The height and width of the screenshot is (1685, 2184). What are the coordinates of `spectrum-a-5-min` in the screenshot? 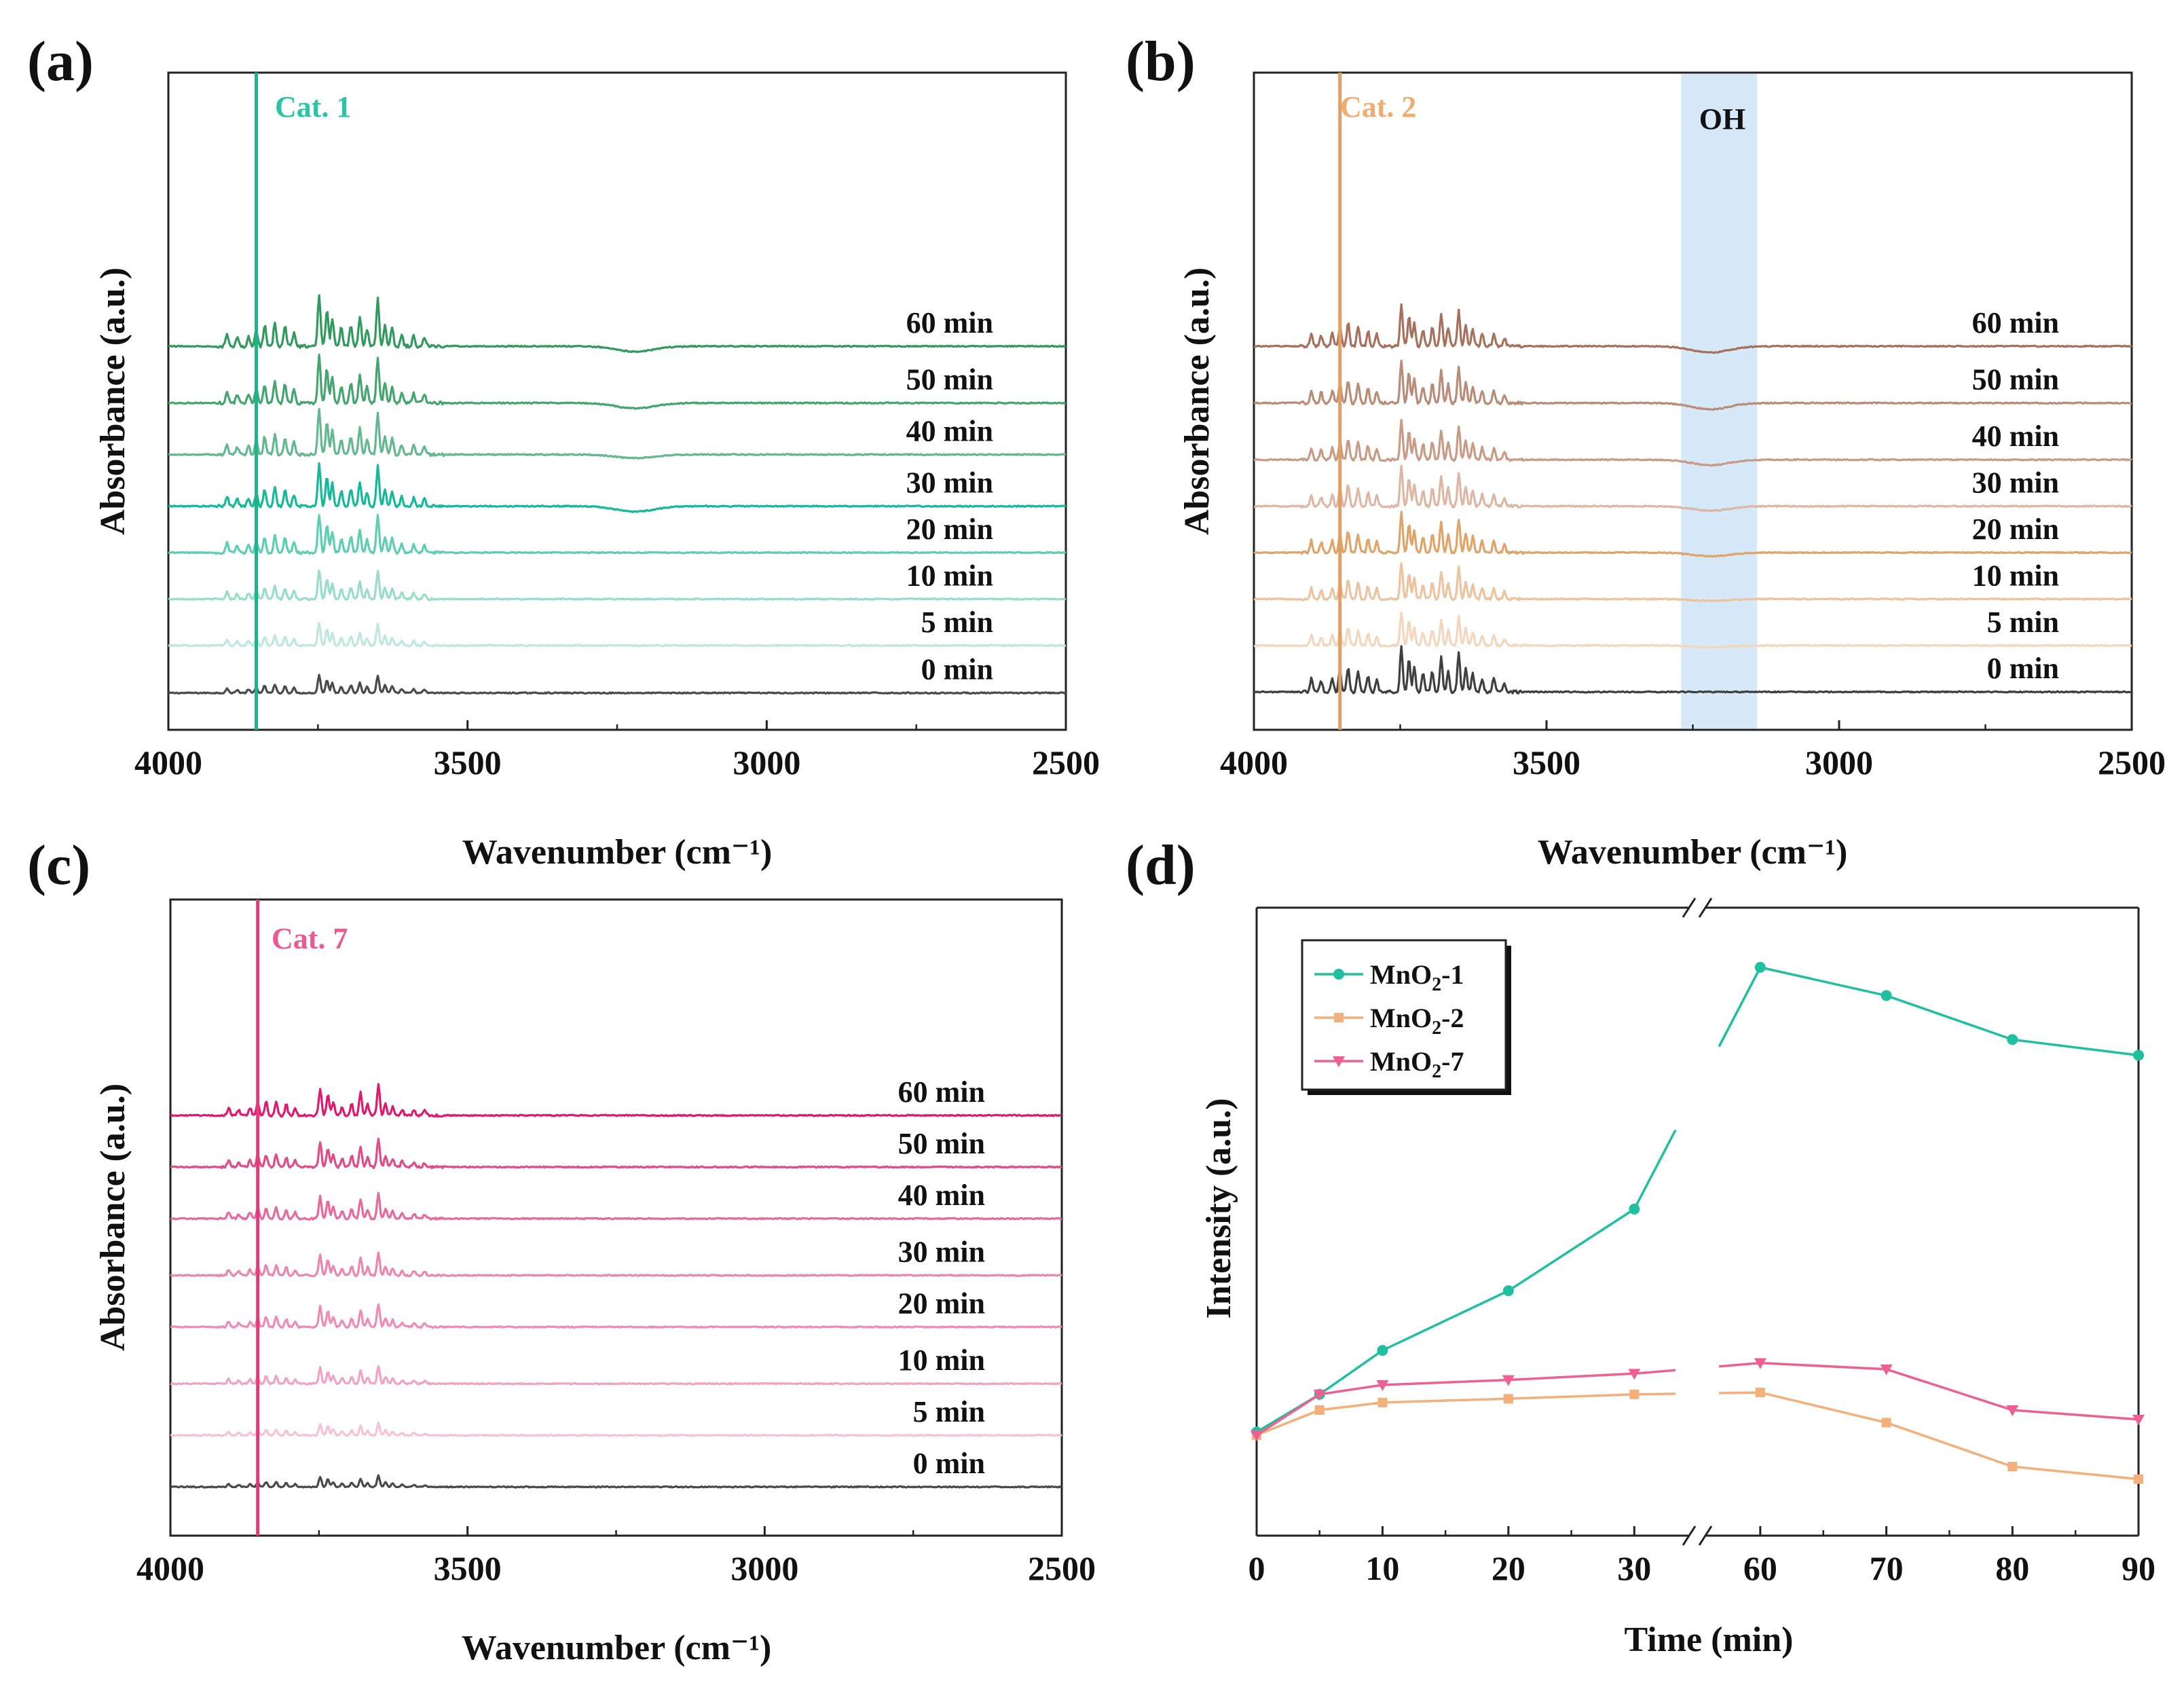 It's located at (617, 635).